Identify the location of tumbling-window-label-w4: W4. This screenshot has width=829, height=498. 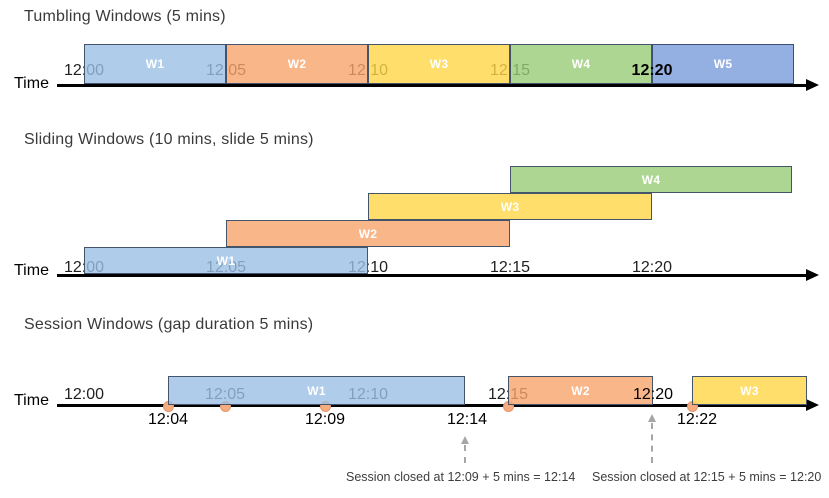
(581, 64).